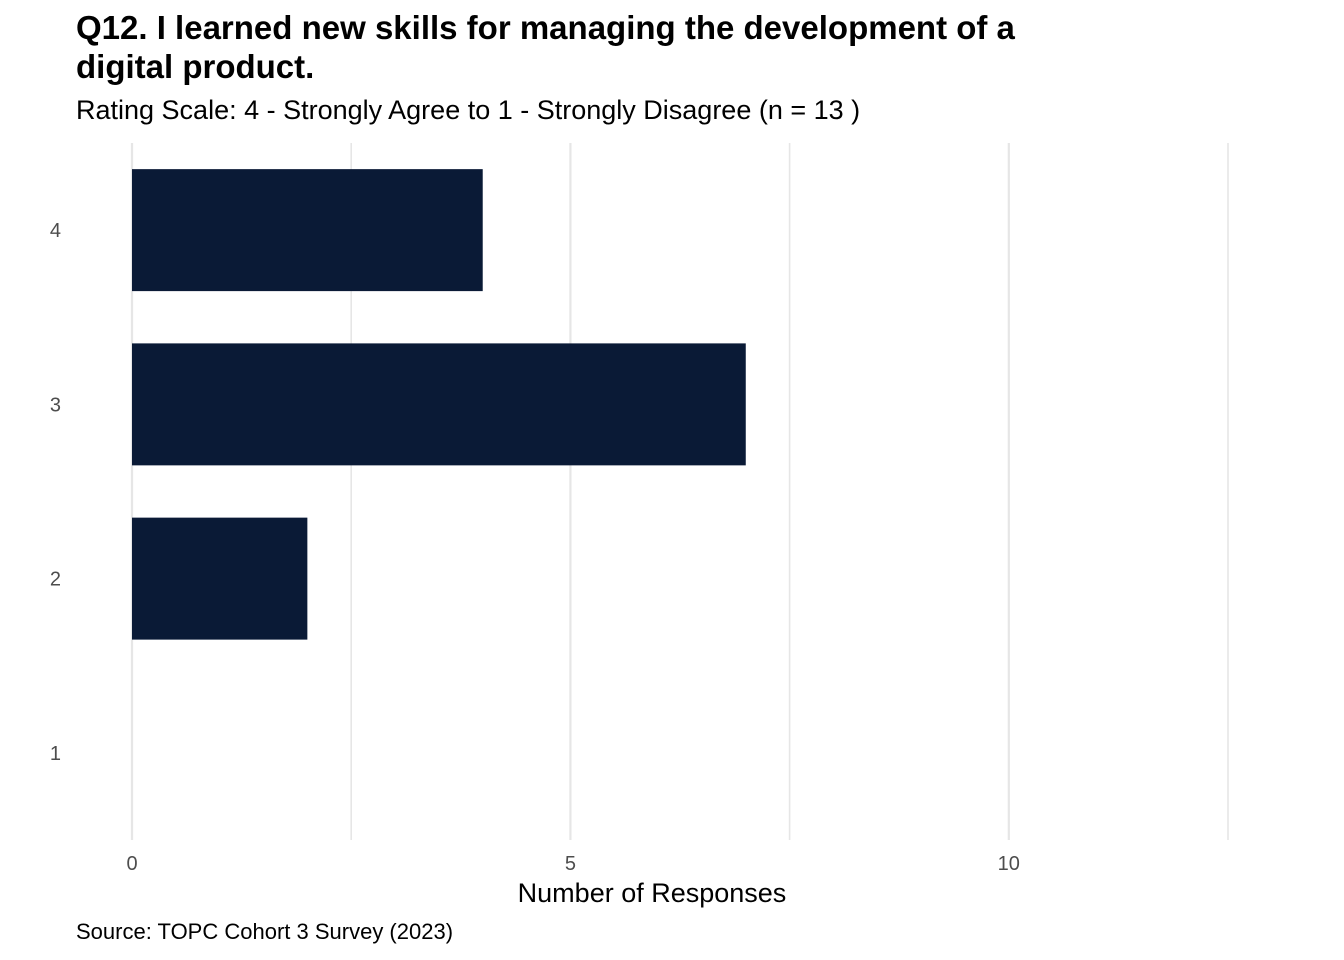 This screenshot has width=1344, height=960. I want to click on x-tick-label: 10, so click(1009, 864).